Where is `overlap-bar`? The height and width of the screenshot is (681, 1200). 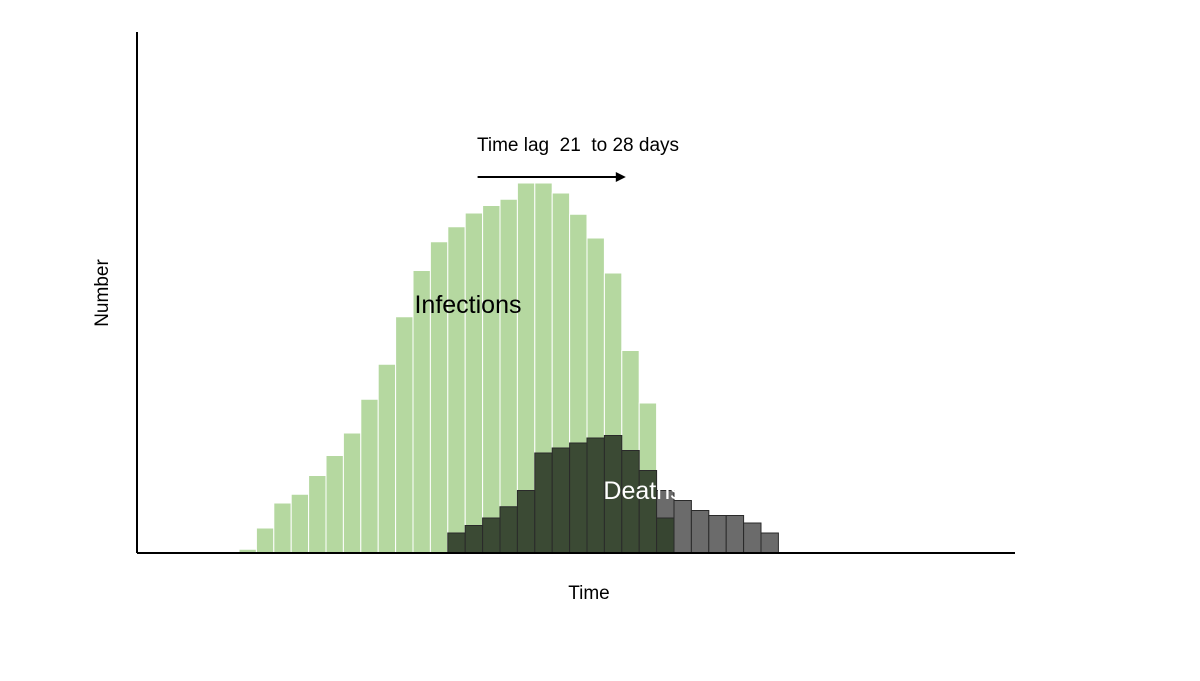 overlap-bar is located at coordinates (665, 535).